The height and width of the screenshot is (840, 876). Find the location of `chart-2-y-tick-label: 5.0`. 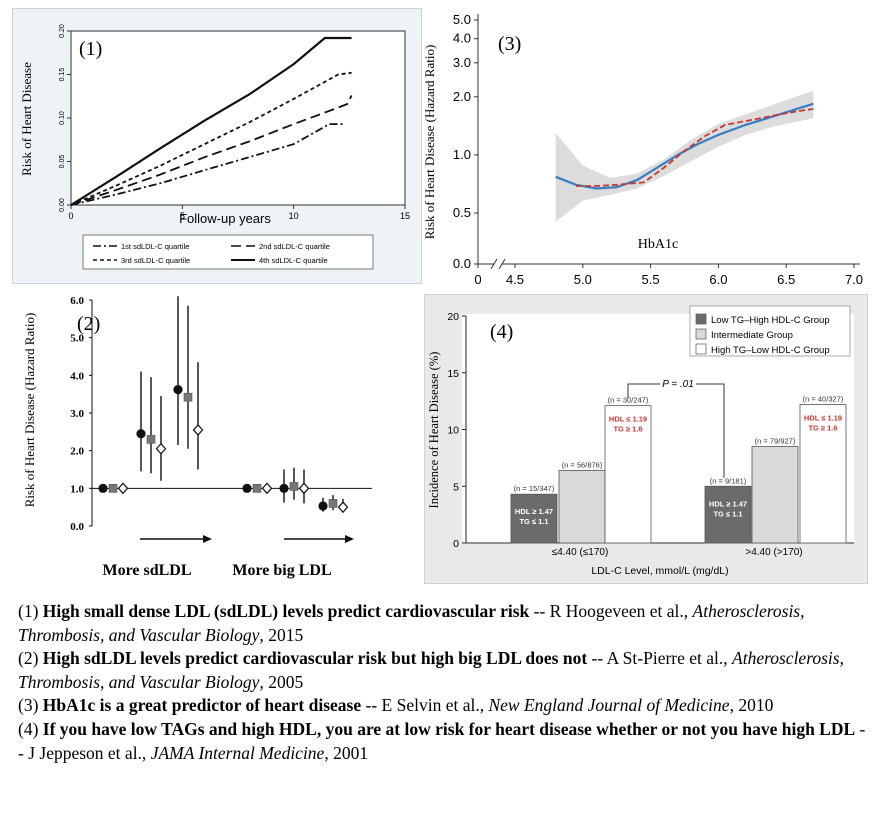

chart-2-y-tick-label: 5.0 is located at coordinates (77, 339).